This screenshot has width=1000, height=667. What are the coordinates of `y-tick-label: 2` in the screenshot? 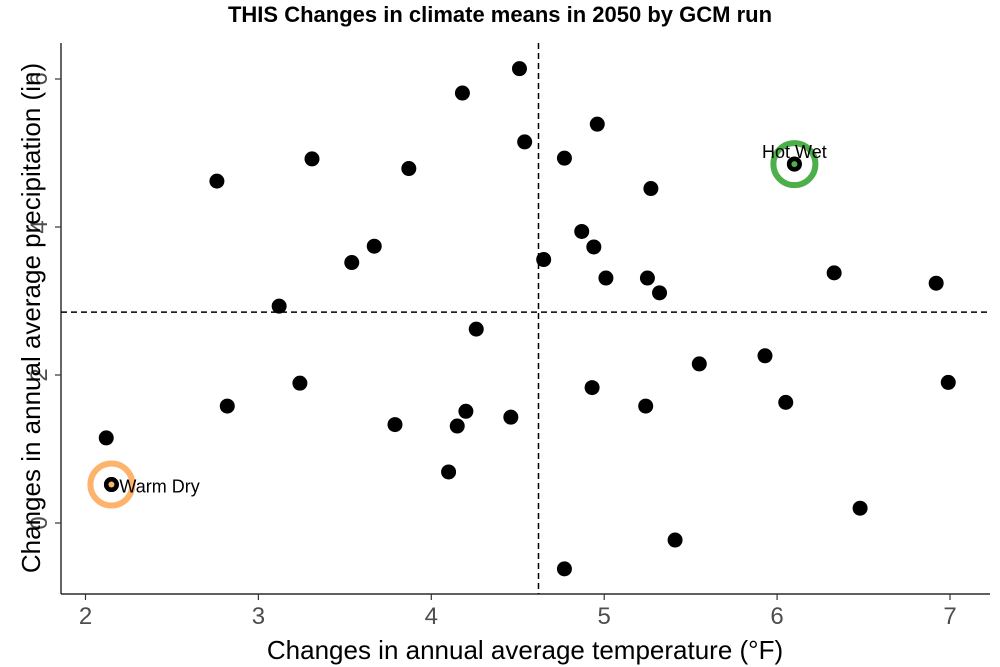 It's located at (39, 374).